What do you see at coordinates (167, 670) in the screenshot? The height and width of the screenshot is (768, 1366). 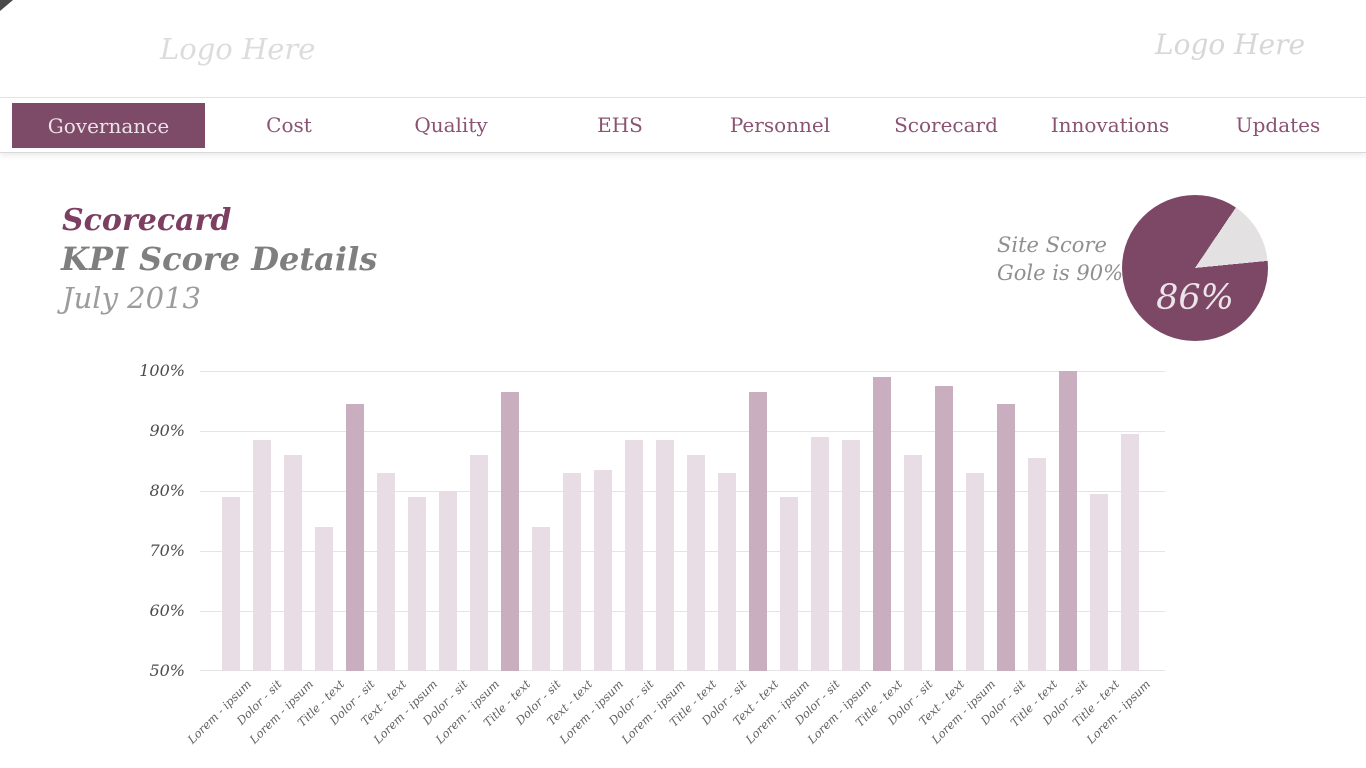 I see `y-axis-tick: 50%` at bounding box center [167, 670].